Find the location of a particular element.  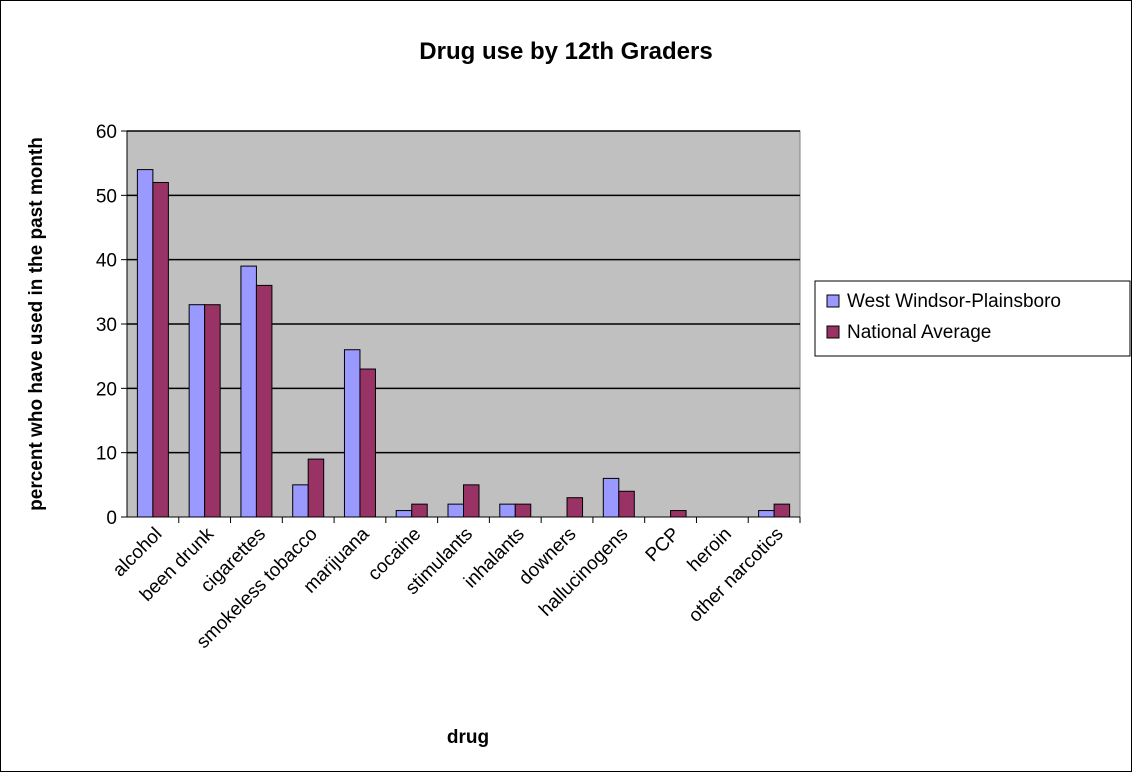

legend-label: West Windsor-Plainsboro is located at coordinates (954, 301).